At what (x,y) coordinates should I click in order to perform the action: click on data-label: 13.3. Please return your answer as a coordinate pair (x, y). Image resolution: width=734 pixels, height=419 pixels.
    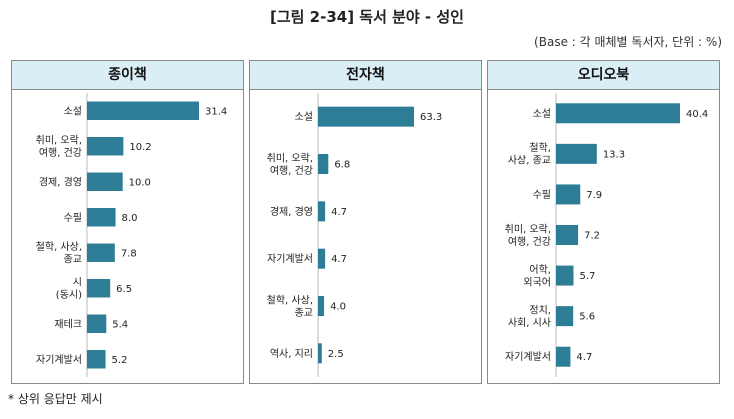
    Looking at the image, I should click on (614, 154).